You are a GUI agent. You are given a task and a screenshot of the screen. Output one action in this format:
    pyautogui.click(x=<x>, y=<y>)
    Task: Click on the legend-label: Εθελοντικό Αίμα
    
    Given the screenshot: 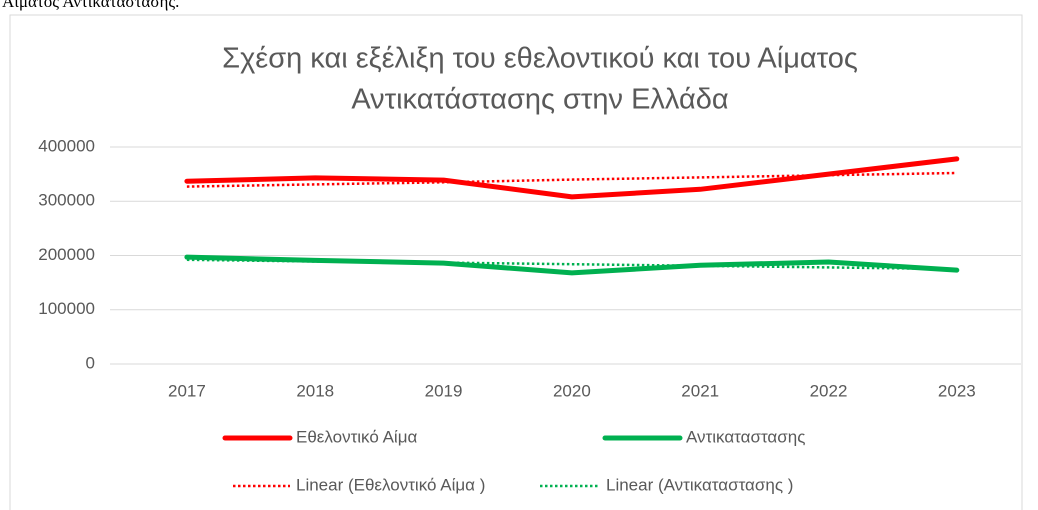 What is the action you would take?
    pyautogui.click(x=357, y=436)
    